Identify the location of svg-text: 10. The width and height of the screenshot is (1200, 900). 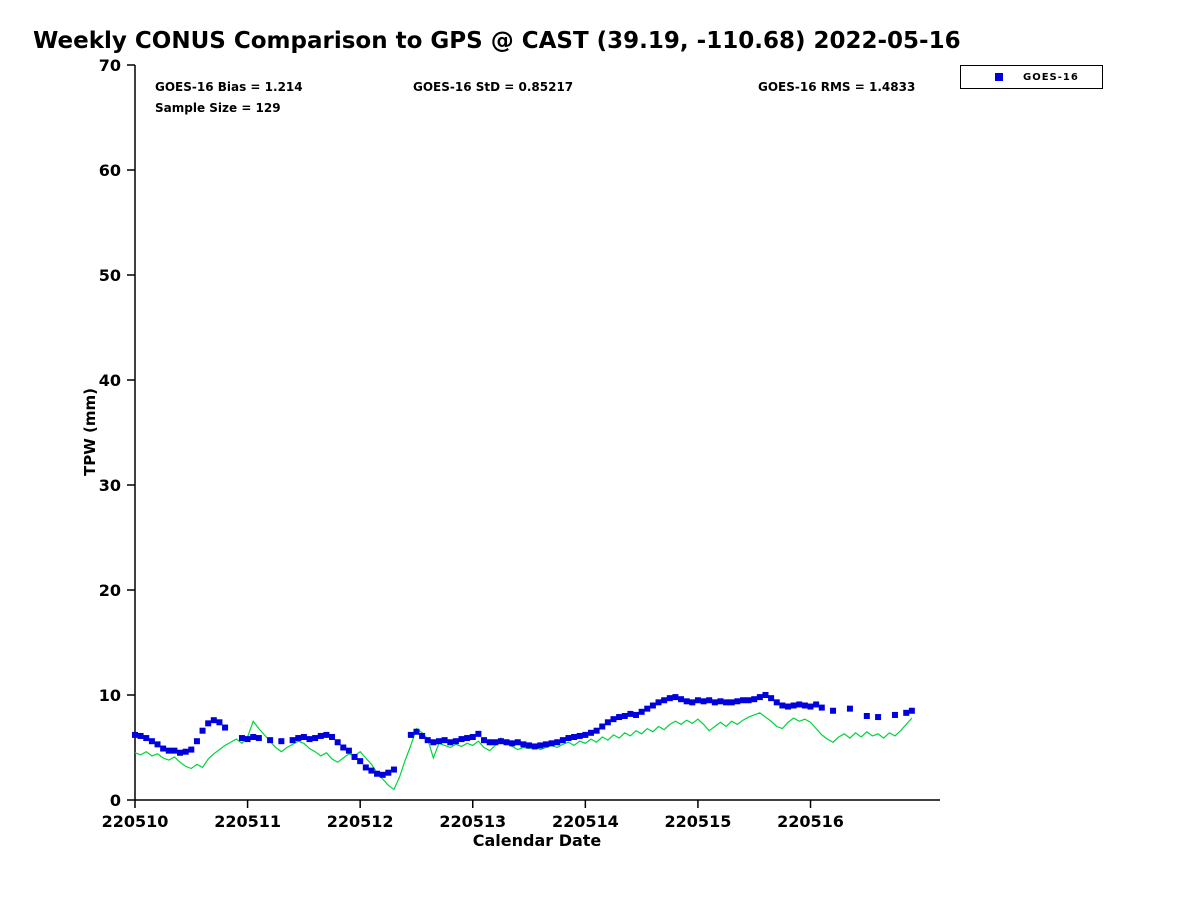
(110, 695).